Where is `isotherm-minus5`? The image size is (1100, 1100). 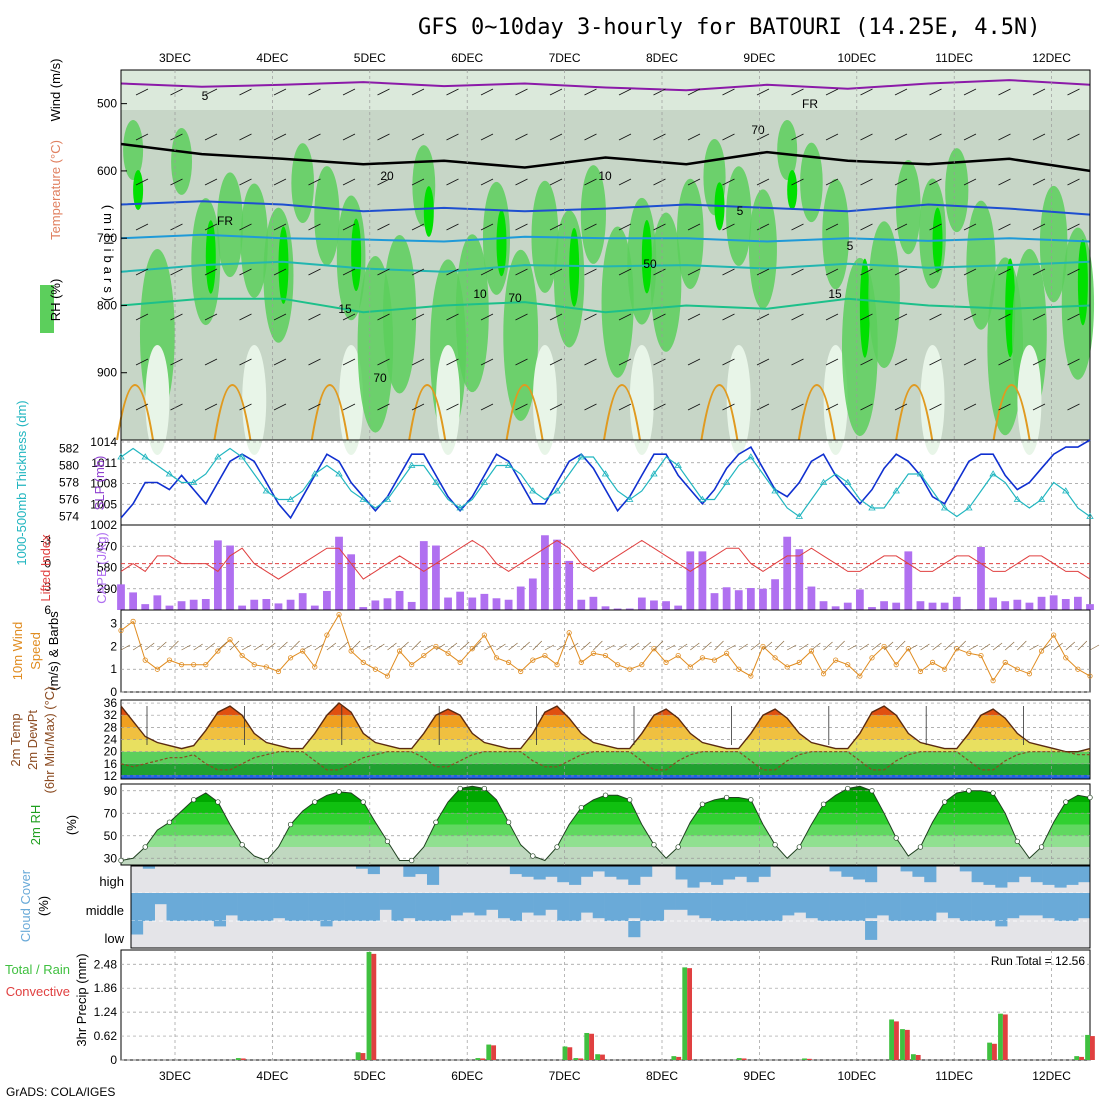 isotherm-minus5 is located at coordinates (605, 85).